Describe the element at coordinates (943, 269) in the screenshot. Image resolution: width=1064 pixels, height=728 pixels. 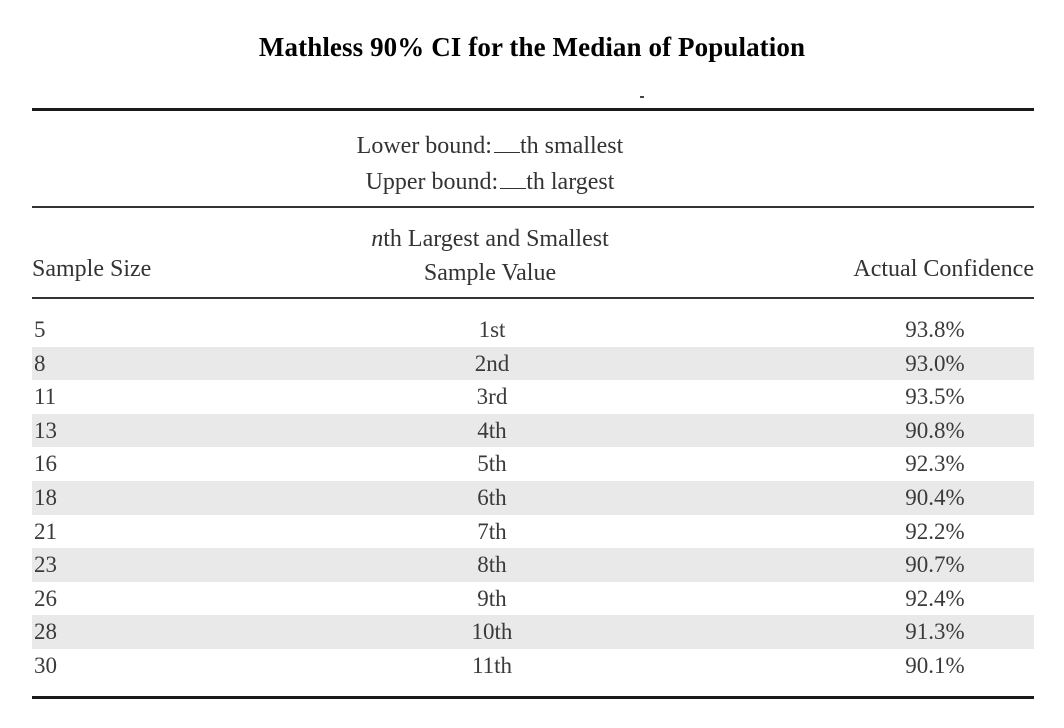
I see `header-actual-confidence: Actual Confidence` at that location.